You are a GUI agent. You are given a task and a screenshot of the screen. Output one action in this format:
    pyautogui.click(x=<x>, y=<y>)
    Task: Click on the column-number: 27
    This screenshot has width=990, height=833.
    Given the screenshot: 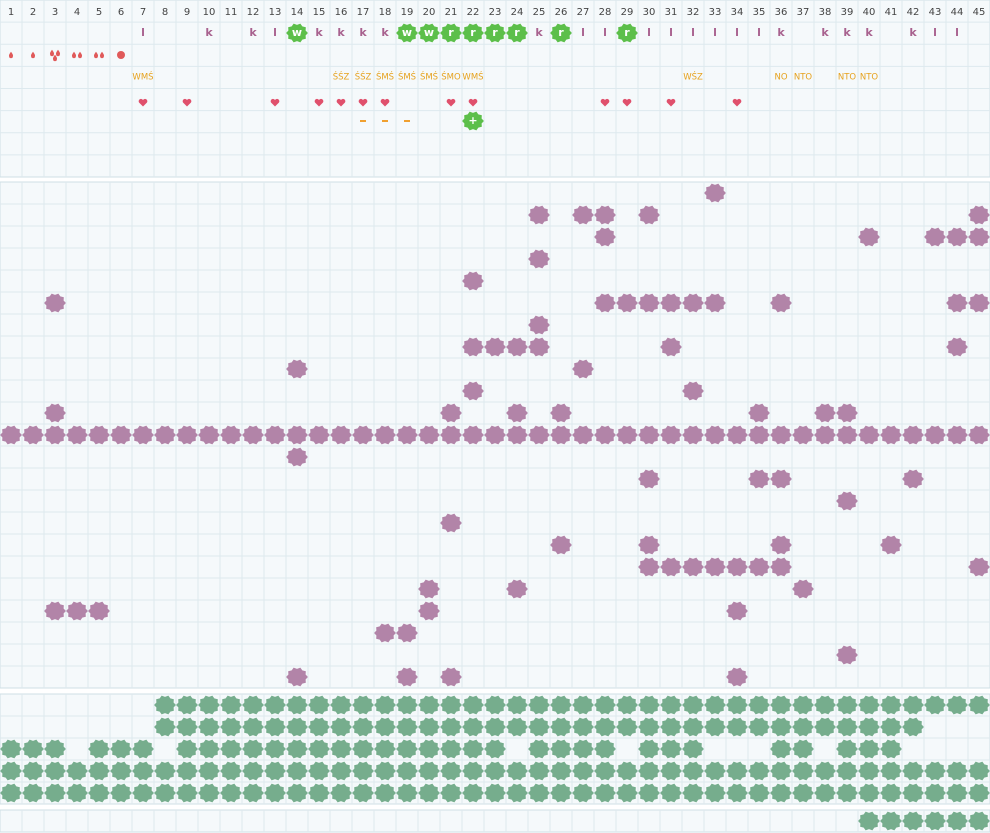 What is the action you would take?
    pyautogui.click(x=583, y=12)
    